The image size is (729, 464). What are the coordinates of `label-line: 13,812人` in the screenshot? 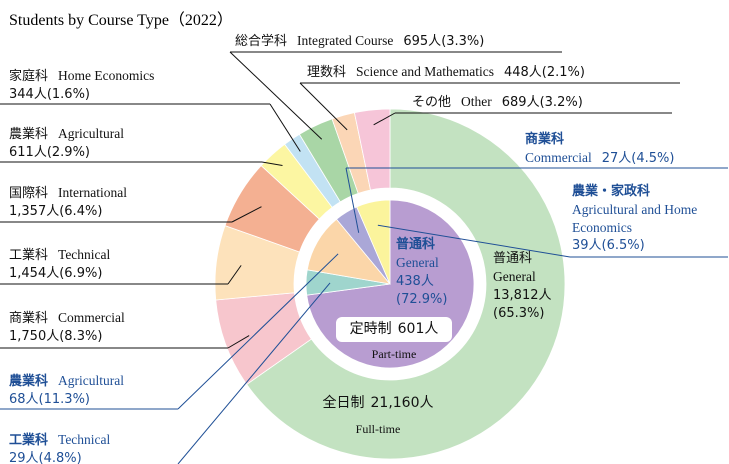 It's located at (522, 296).